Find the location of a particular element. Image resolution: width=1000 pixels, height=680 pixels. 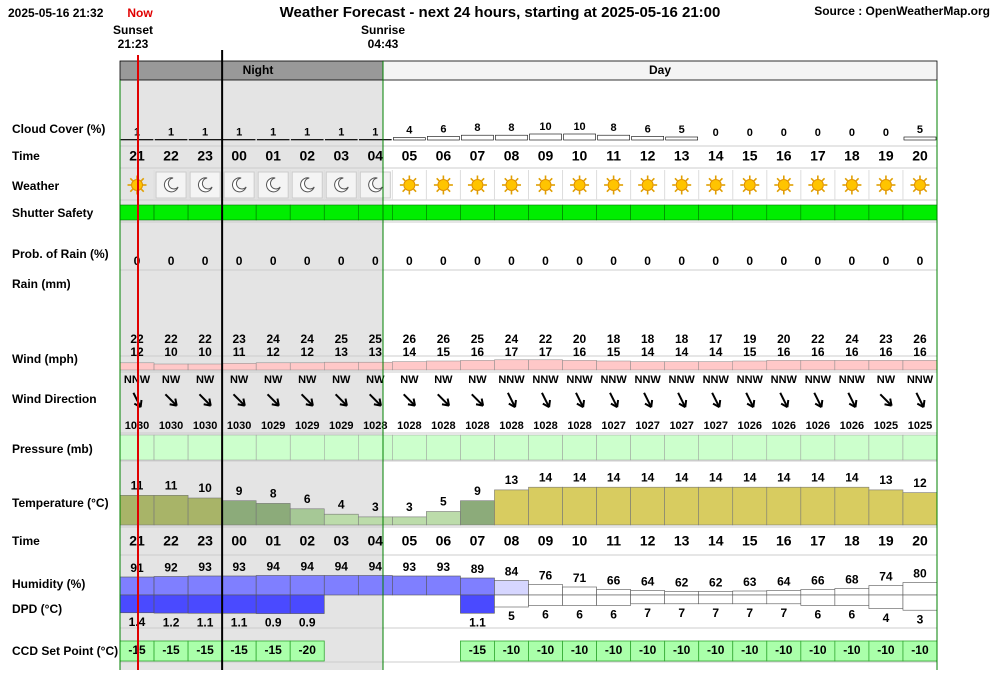

hour: 04 is located at coordinates (376, 156).